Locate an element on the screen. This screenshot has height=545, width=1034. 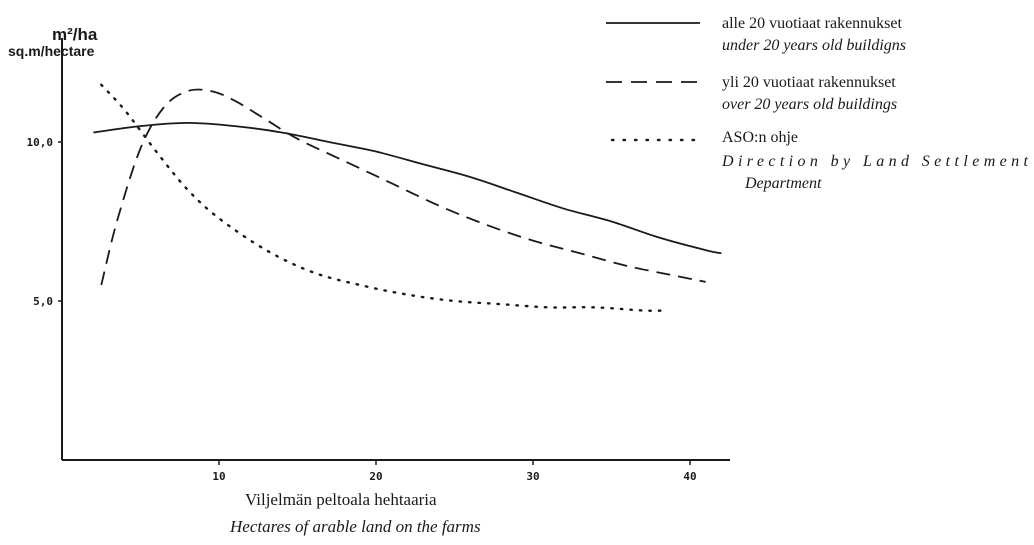
y-tick-label: 10,0 is located at coordinates (40, 142).